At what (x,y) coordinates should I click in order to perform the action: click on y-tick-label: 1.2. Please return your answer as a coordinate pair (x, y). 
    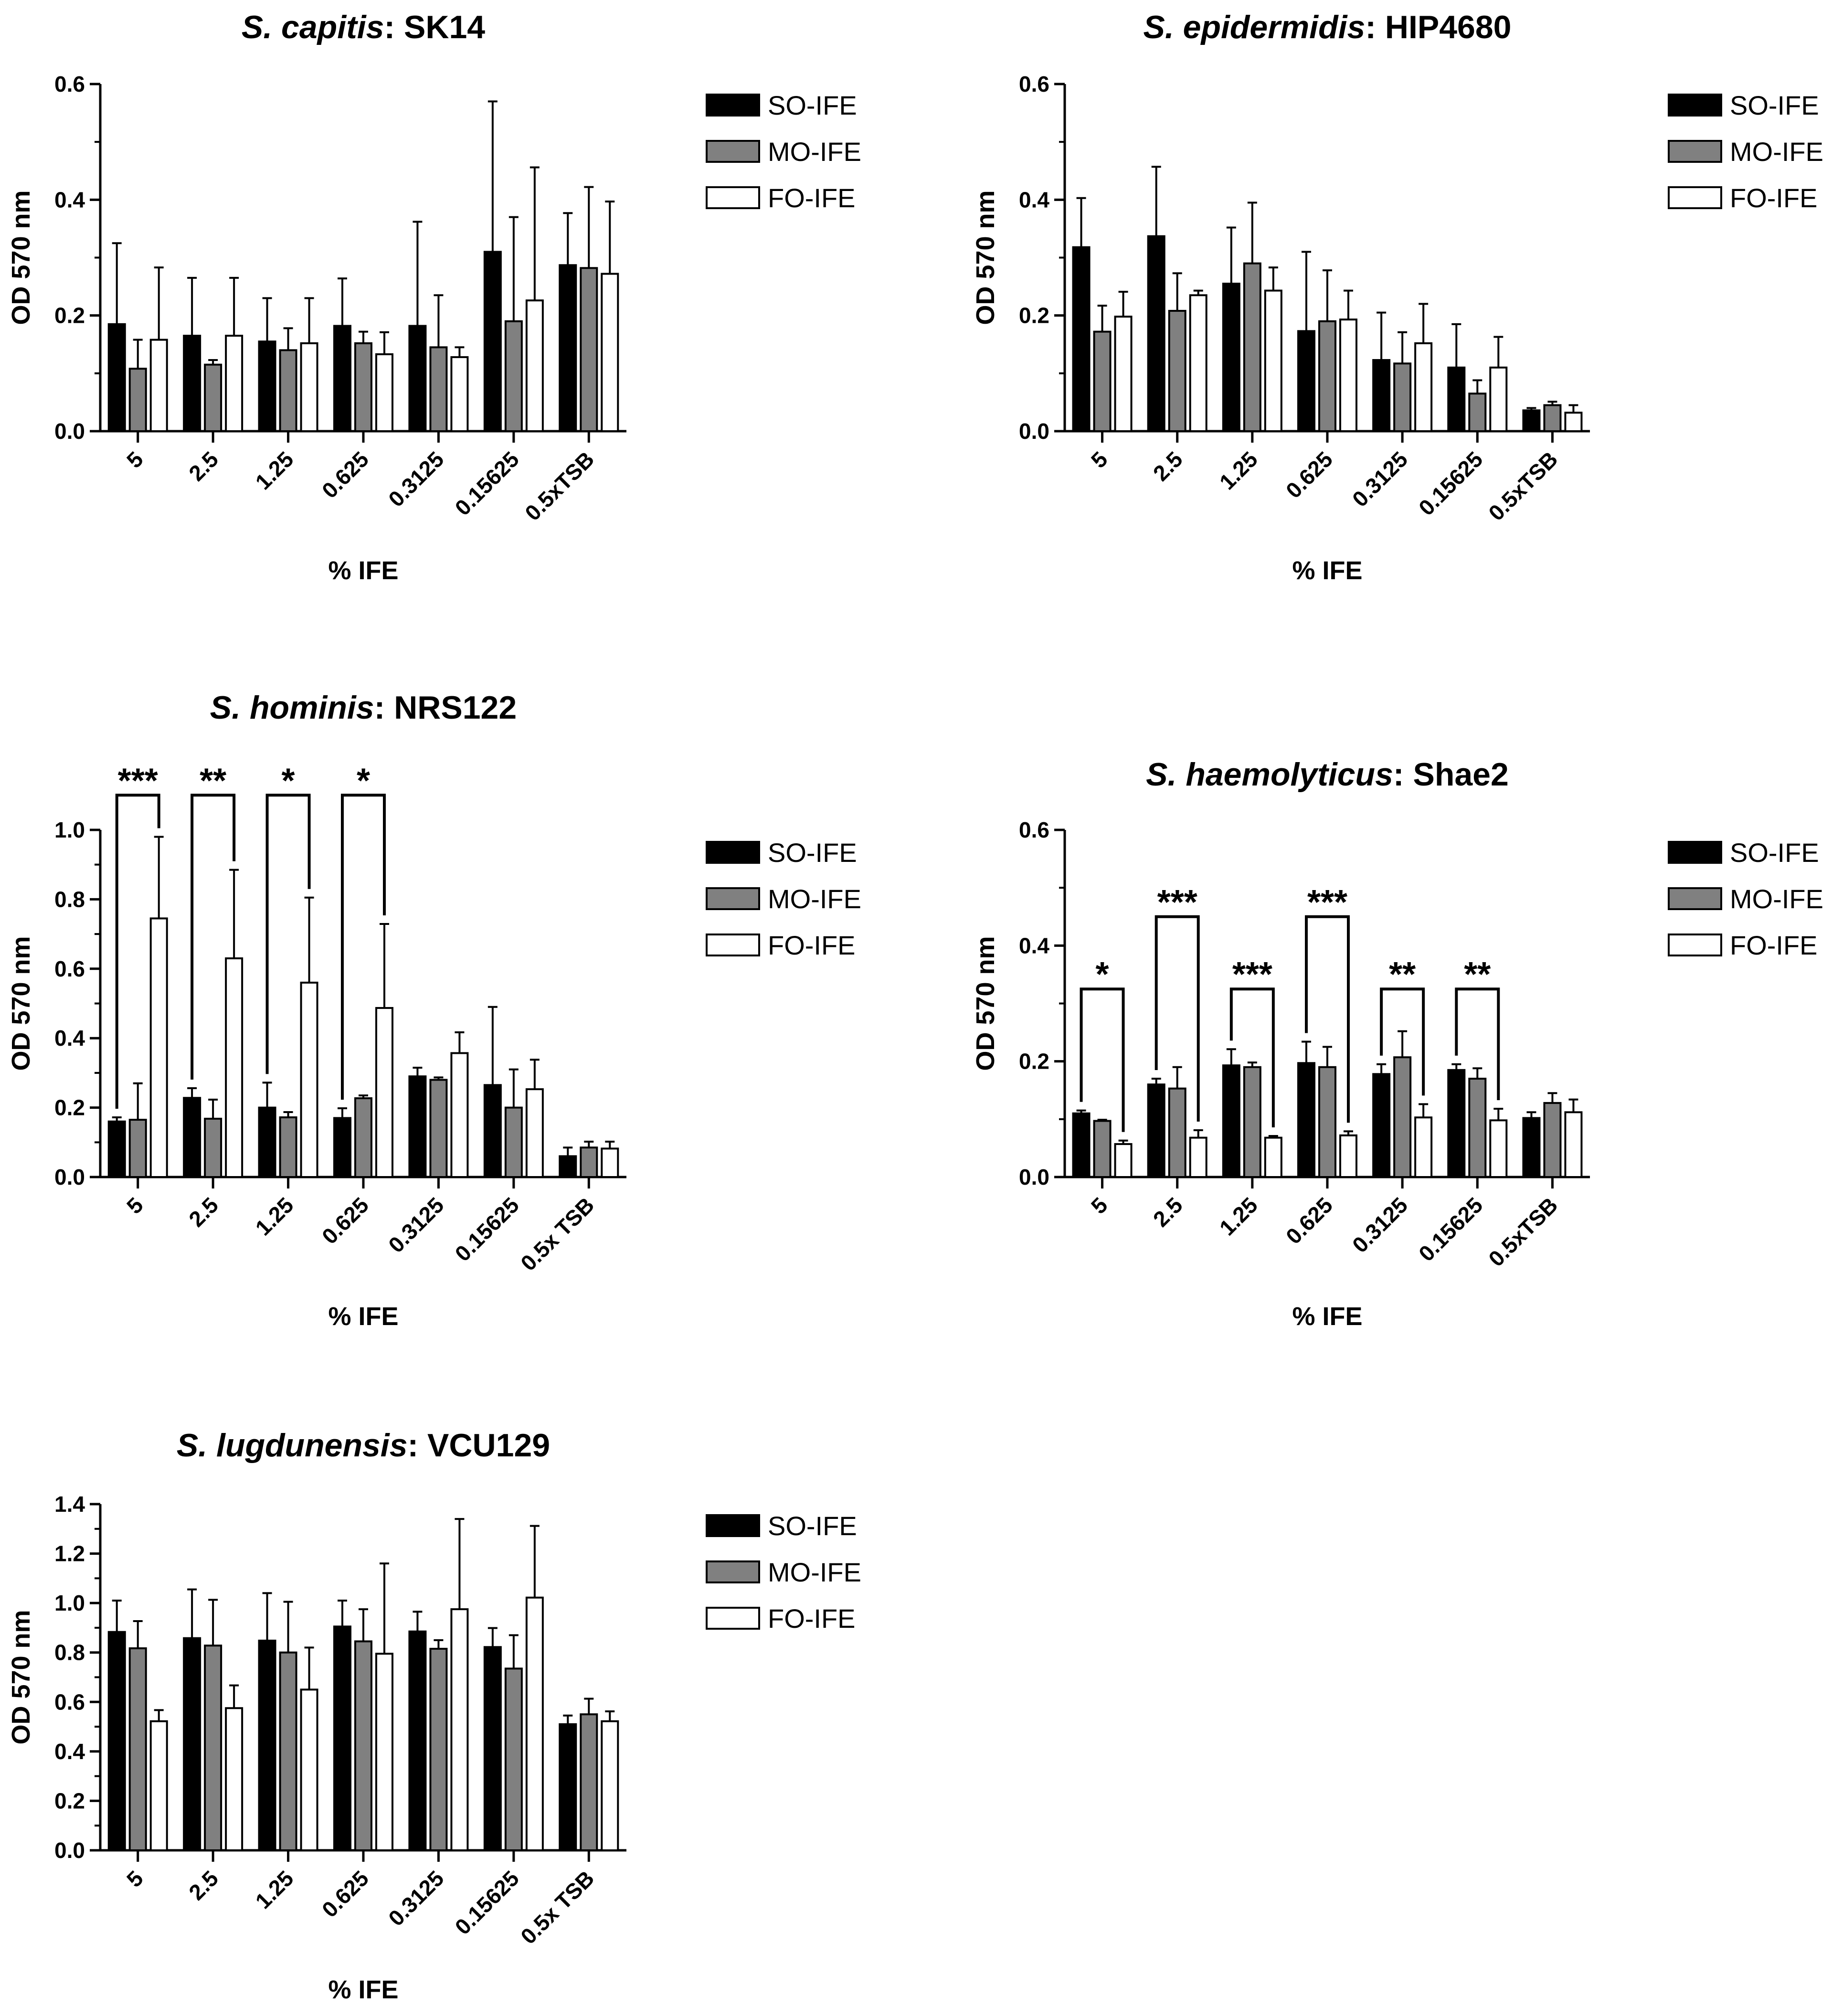
    Looking at the image, I should click on (69, 1553).